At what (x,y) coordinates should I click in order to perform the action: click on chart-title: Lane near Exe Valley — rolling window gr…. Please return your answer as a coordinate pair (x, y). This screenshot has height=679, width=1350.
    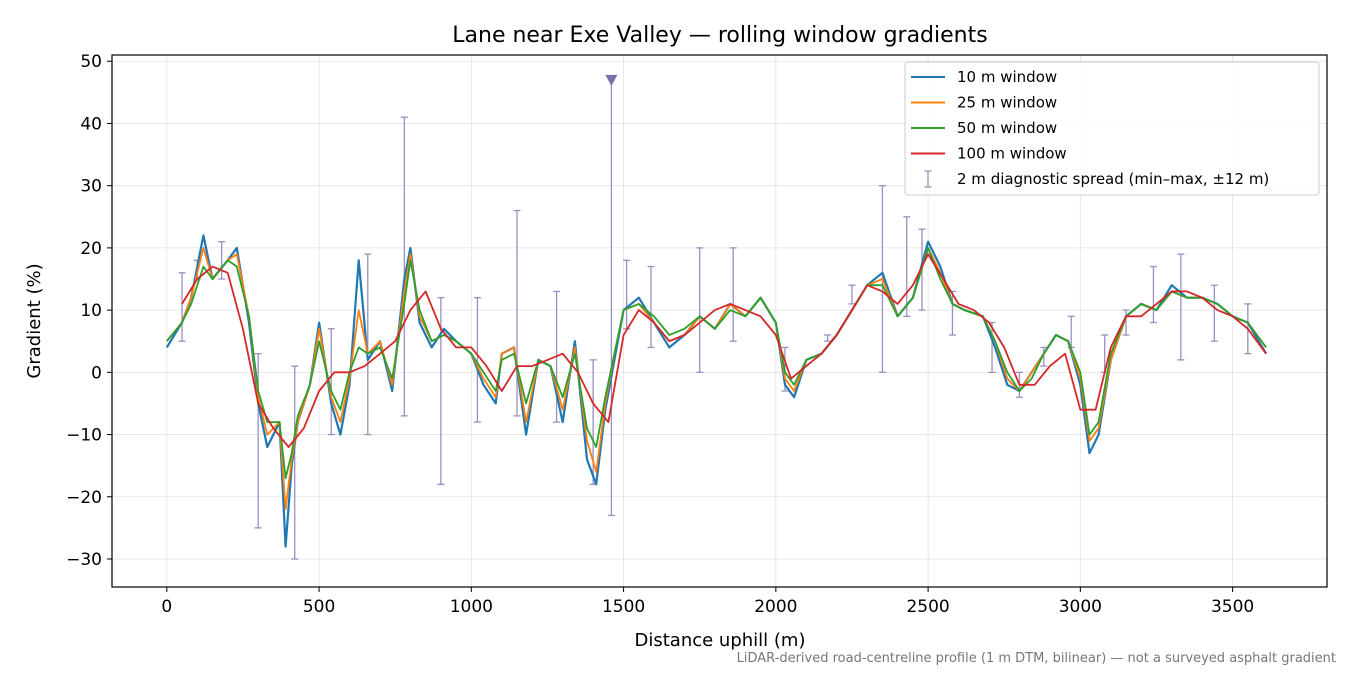
    Looking at the image, I should click on (719, 35).